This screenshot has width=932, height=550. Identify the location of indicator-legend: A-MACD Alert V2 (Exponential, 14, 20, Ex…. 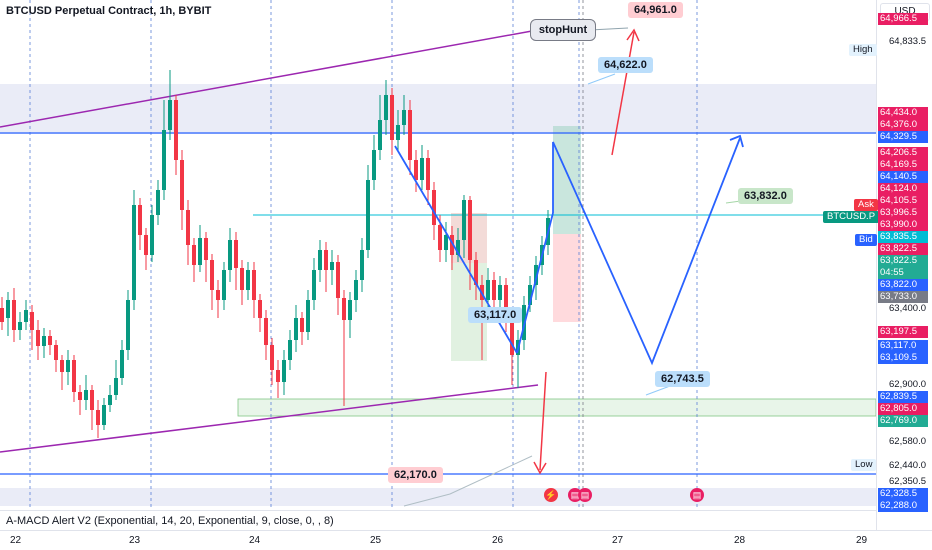
(170, 521).